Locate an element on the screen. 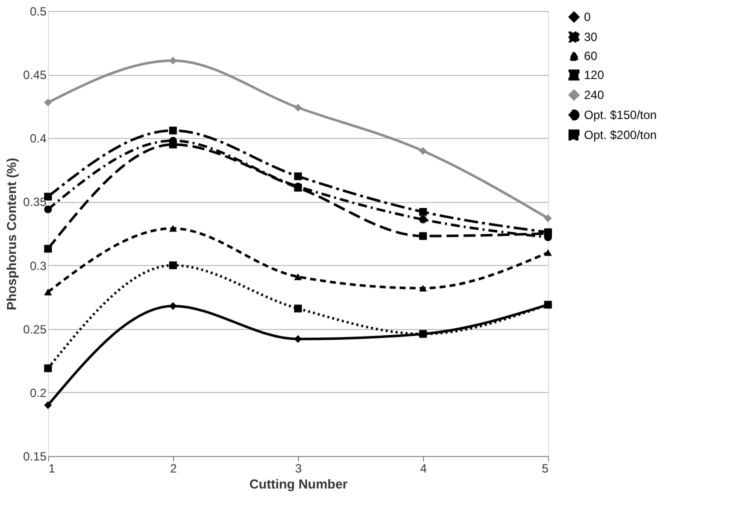 This screenshot has width=755, height=525. y-tick-label: 0.4 is located at coordinates (38, 139).